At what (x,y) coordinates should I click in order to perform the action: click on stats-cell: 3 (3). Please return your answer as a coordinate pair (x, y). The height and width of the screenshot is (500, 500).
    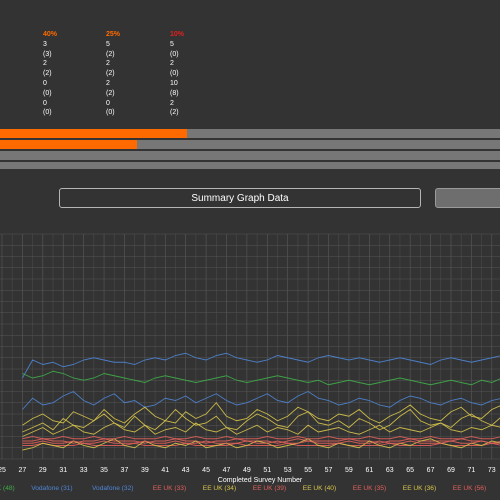
    Looking at the image, I should click on (47, 49).